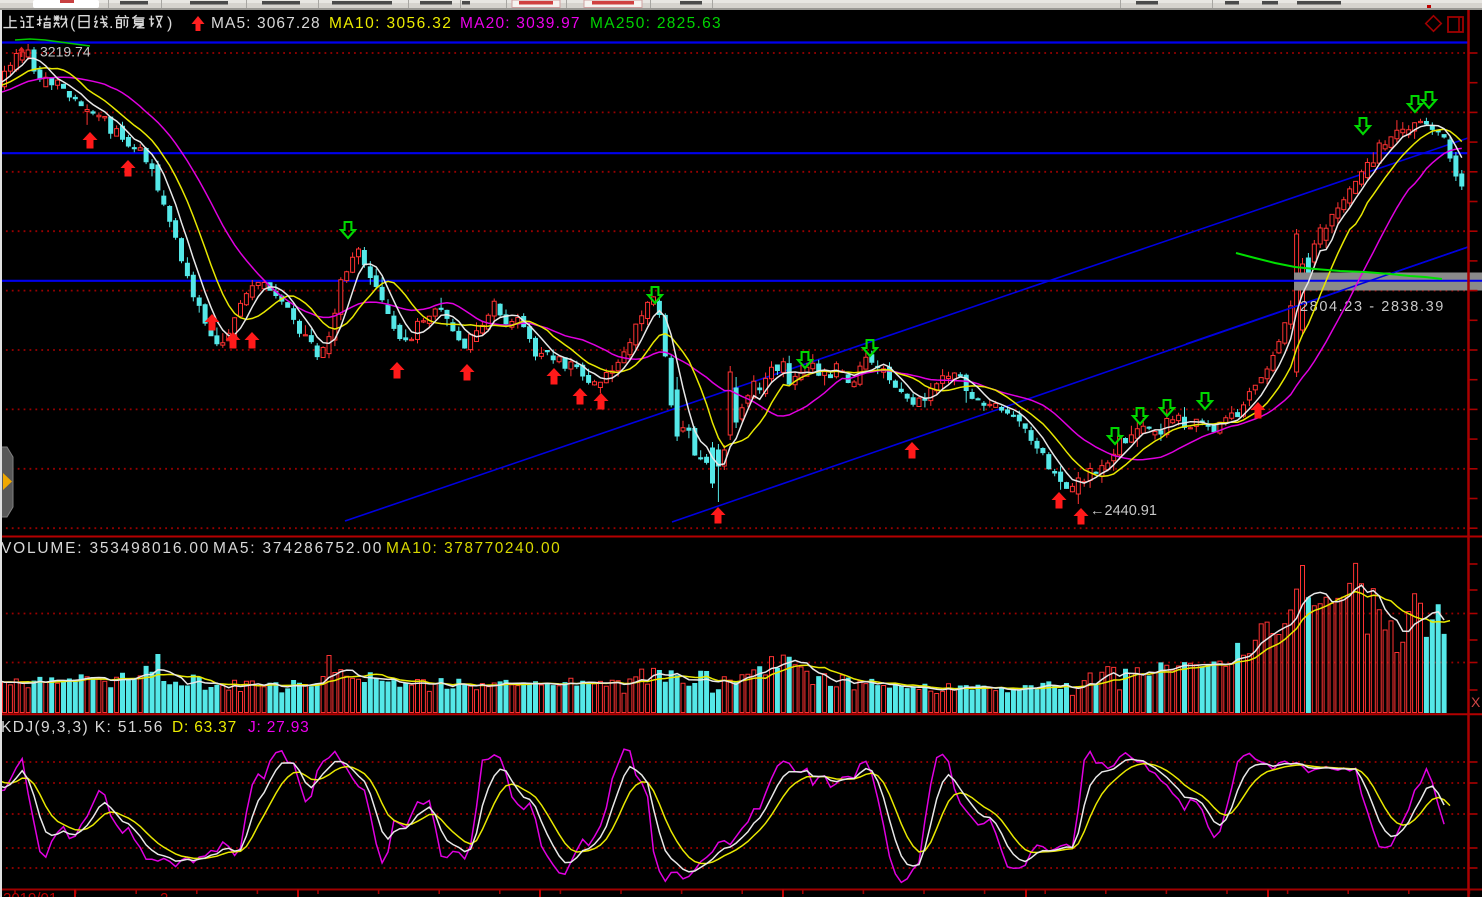  Describe the element at coordinates (1372, 307) in the screenshot. I see `svg-text: 2804.23 - 2838.39` at that location.